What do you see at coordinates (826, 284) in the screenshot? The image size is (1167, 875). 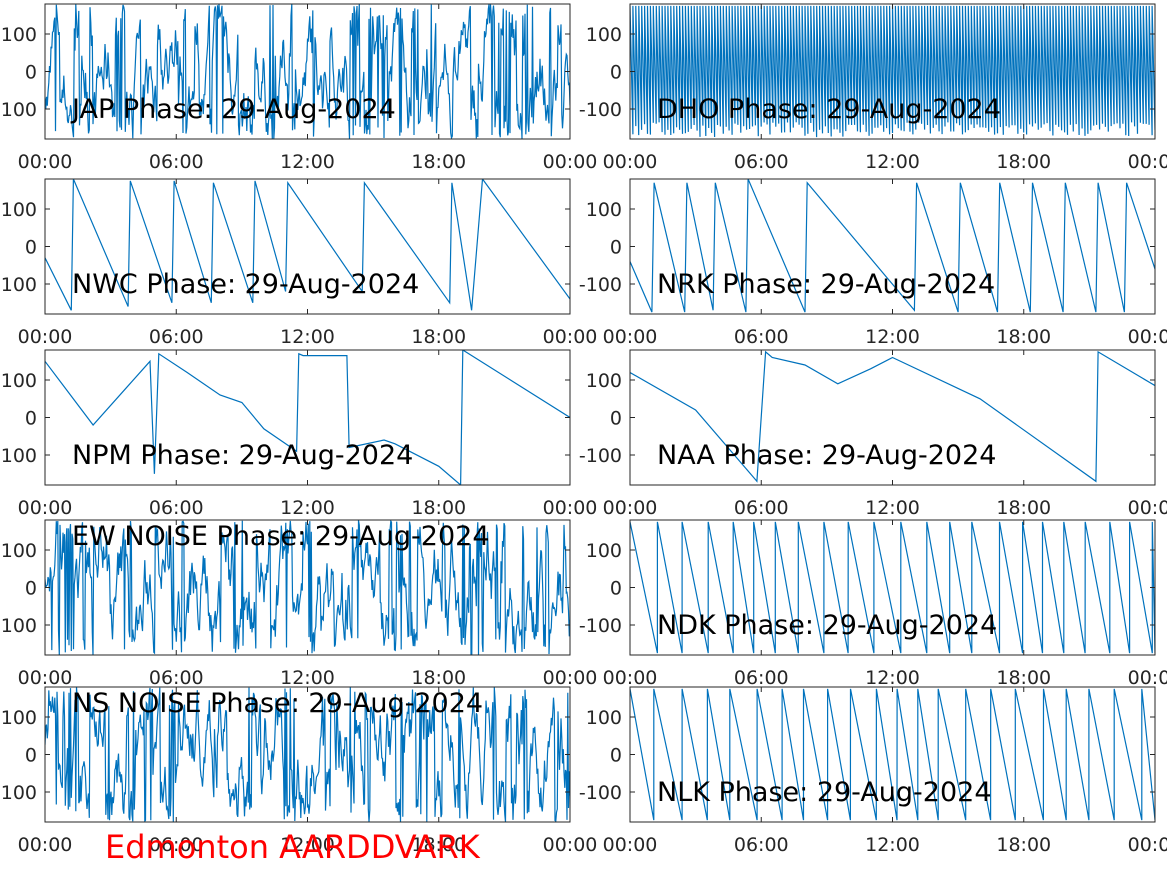 I see `panel-title: NRK Phase: 29-Aug-2024` at bounding box center [826, 284].